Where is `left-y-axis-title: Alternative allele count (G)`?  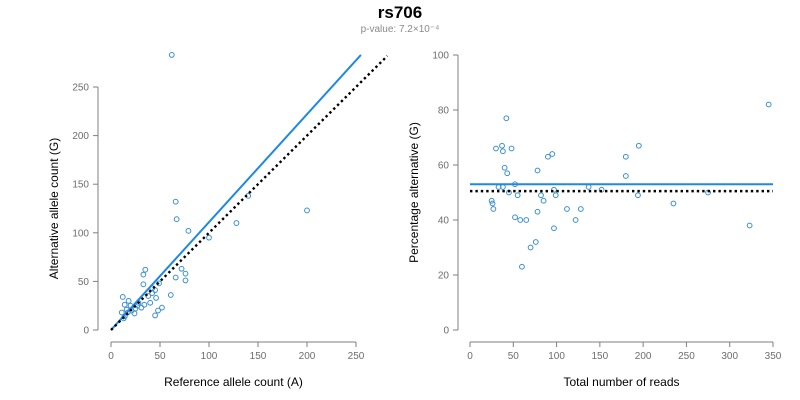
left-y-axis-title: Alternative allele count (G) is located at coordinates (54, 208).